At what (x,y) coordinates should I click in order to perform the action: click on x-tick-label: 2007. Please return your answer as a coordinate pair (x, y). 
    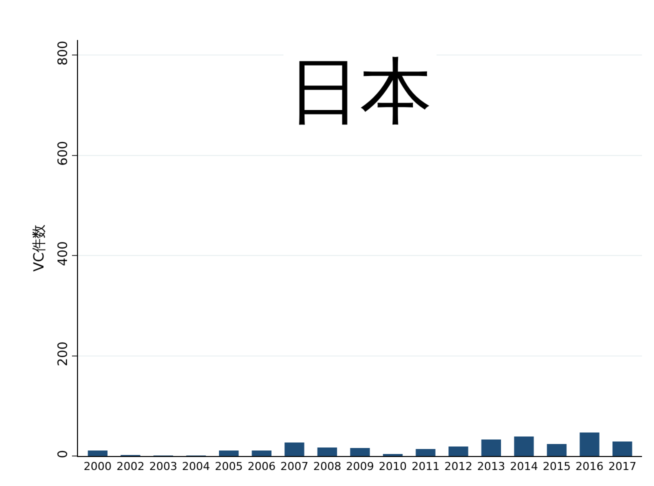
    Looking at the image, I should click on (294, 467).